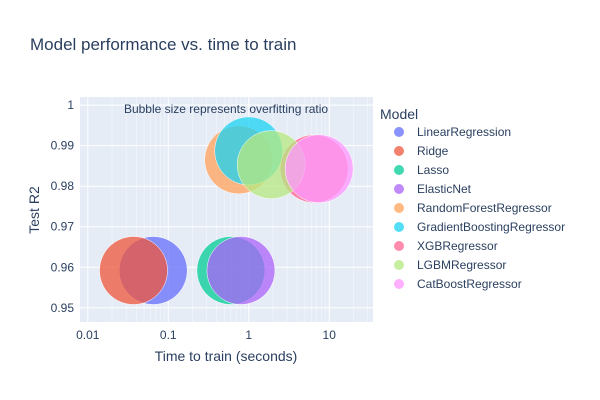 The width and height of the screenshot is (600, 400). What do you see at coordinates (226, 109) in the screenshot?
I see `bubble-size-annotation: Bubble size represents overfitting ratio` at bounding box center [226, 109].